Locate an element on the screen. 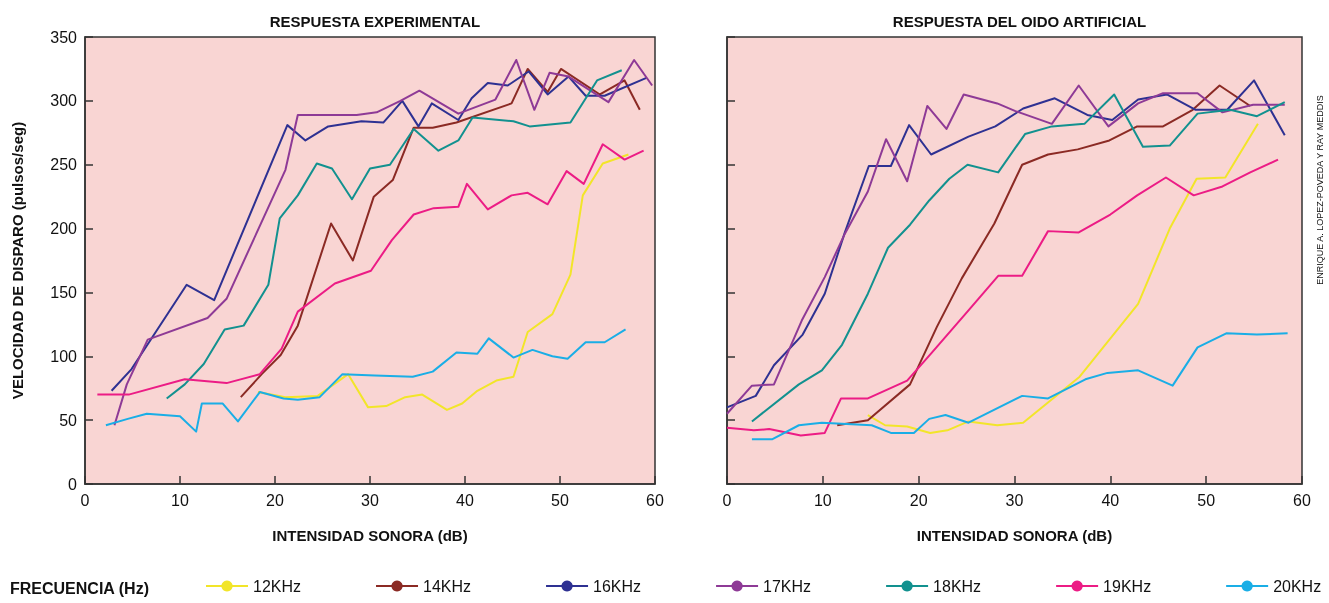 The width and height of the screenshot is (1329, 603). y-tick-label: 150 is located at coordinates (64, 292).